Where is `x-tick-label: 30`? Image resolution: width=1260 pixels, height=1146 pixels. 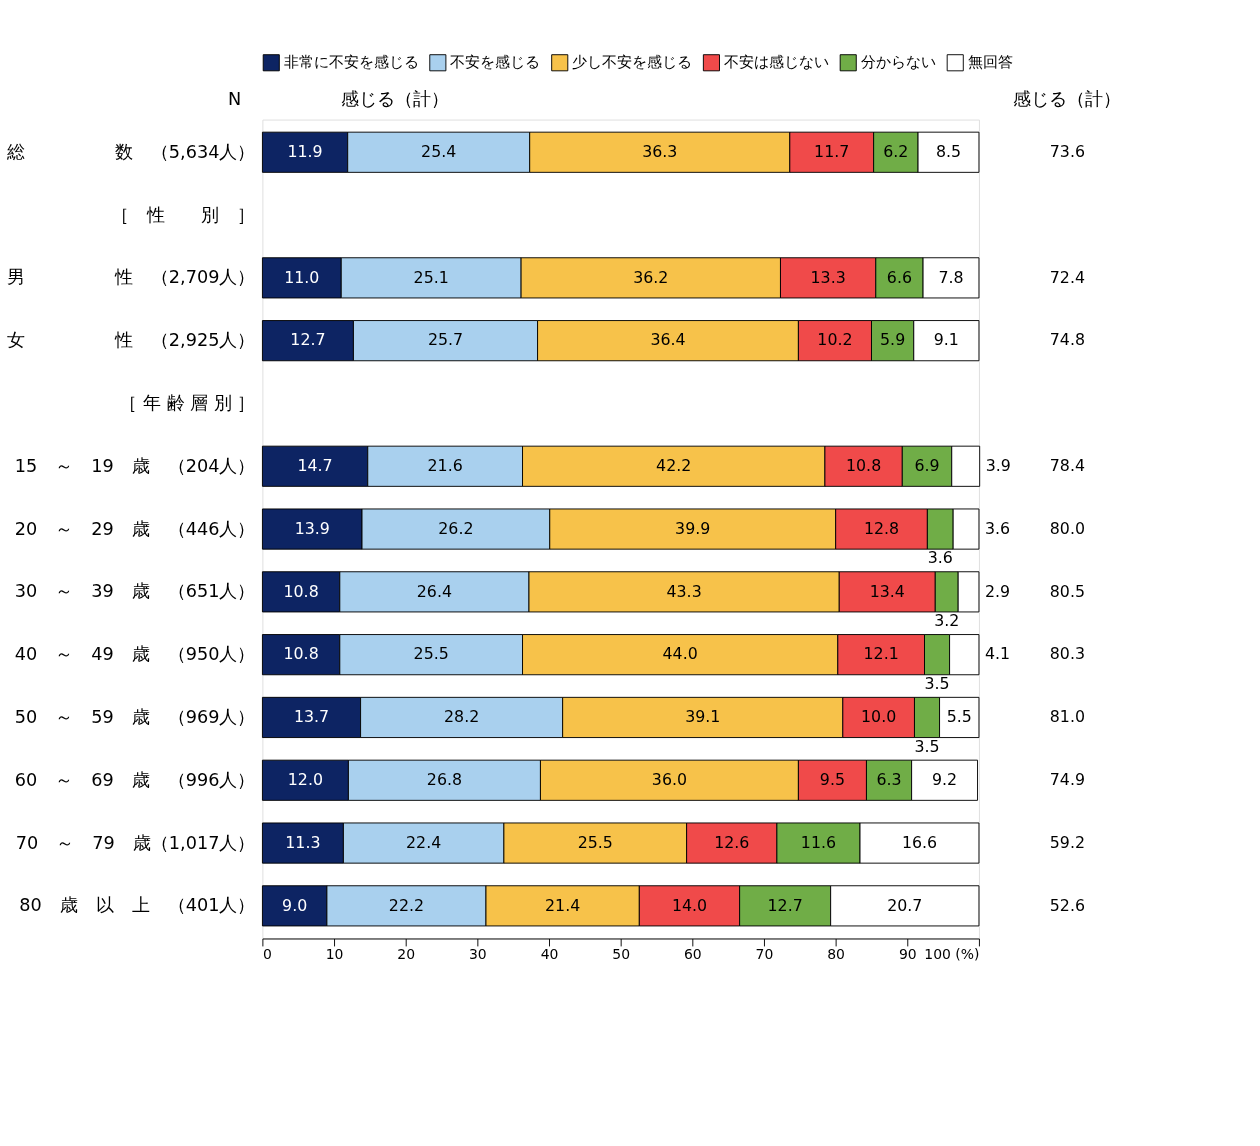 x-tick-label: 30 is located at coordinates (477, 954).